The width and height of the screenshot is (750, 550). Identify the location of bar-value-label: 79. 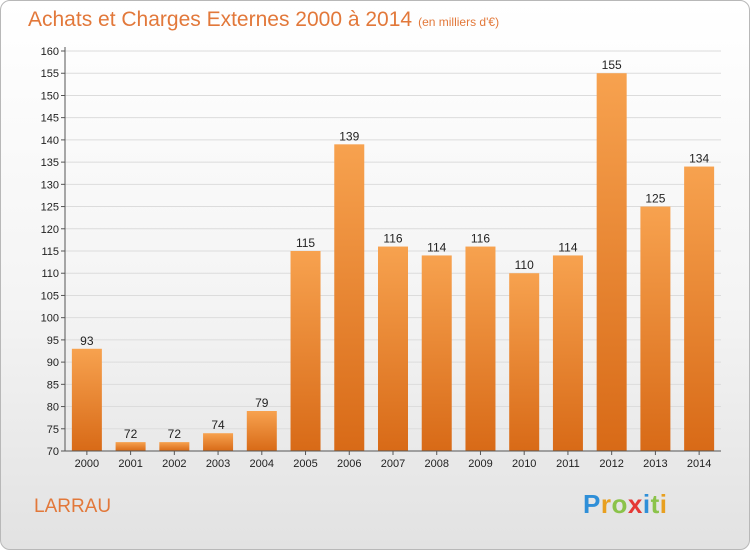
(262, 403).